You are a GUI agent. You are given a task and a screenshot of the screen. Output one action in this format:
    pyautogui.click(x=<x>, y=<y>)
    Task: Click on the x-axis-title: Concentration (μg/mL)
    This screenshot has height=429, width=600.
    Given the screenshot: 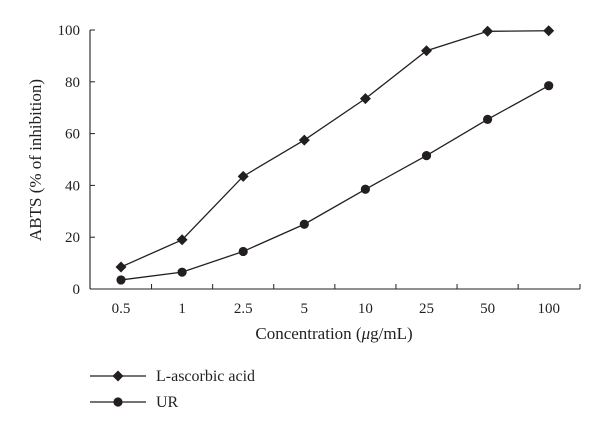 What is the action you would take?
    pyautogui.click(x=333, y=333)
    